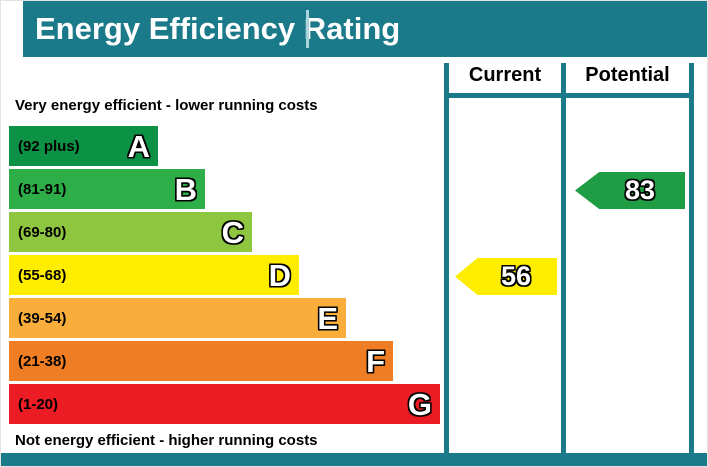 This screenshot has height=467, width=708. Describe the element at coordinates (154, 275) in the screenshot. I see `band-row-d: (55-68) D` at that location.